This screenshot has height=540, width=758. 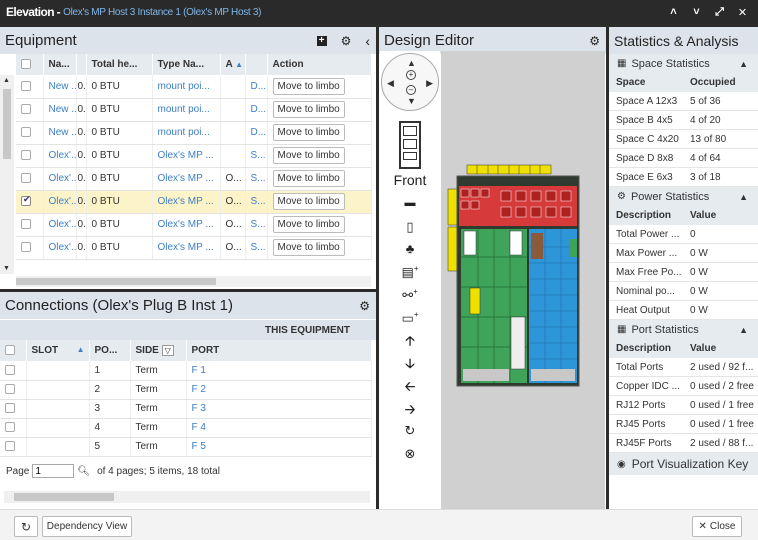 I want to click on arrow-down-icon: 🡣, so click(x=410, y=363).